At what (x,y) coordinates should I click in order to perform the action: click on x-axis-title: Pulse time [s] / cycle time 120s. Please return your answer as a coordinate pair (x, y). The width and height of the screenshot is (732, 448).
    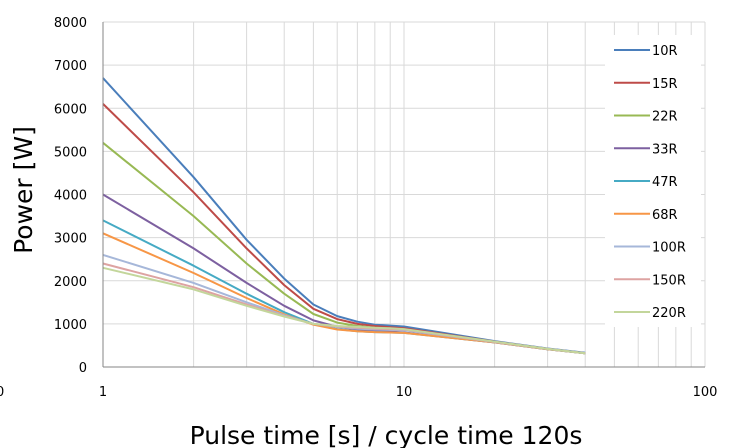
    Looking at the image, I should click on (386, 434).